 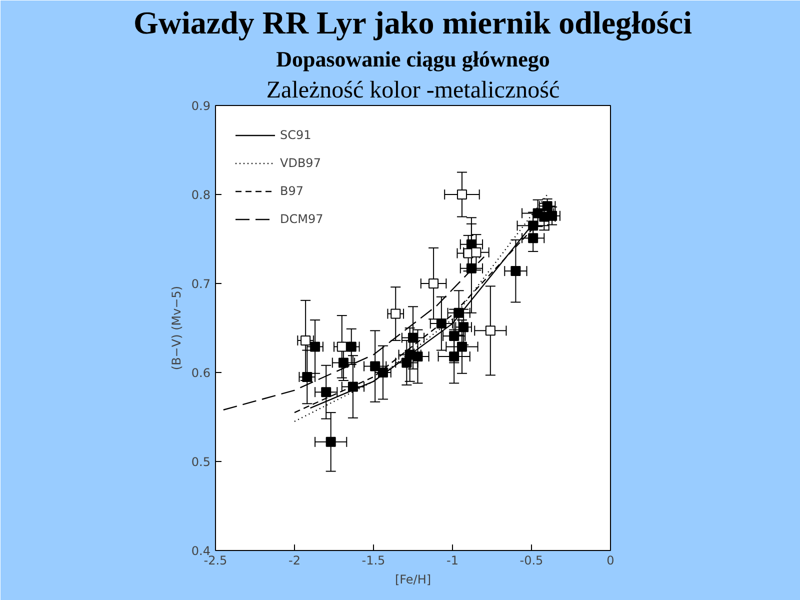 I want to click on text: Zależność kolor -metaliczność, so click(x=413, y=91).